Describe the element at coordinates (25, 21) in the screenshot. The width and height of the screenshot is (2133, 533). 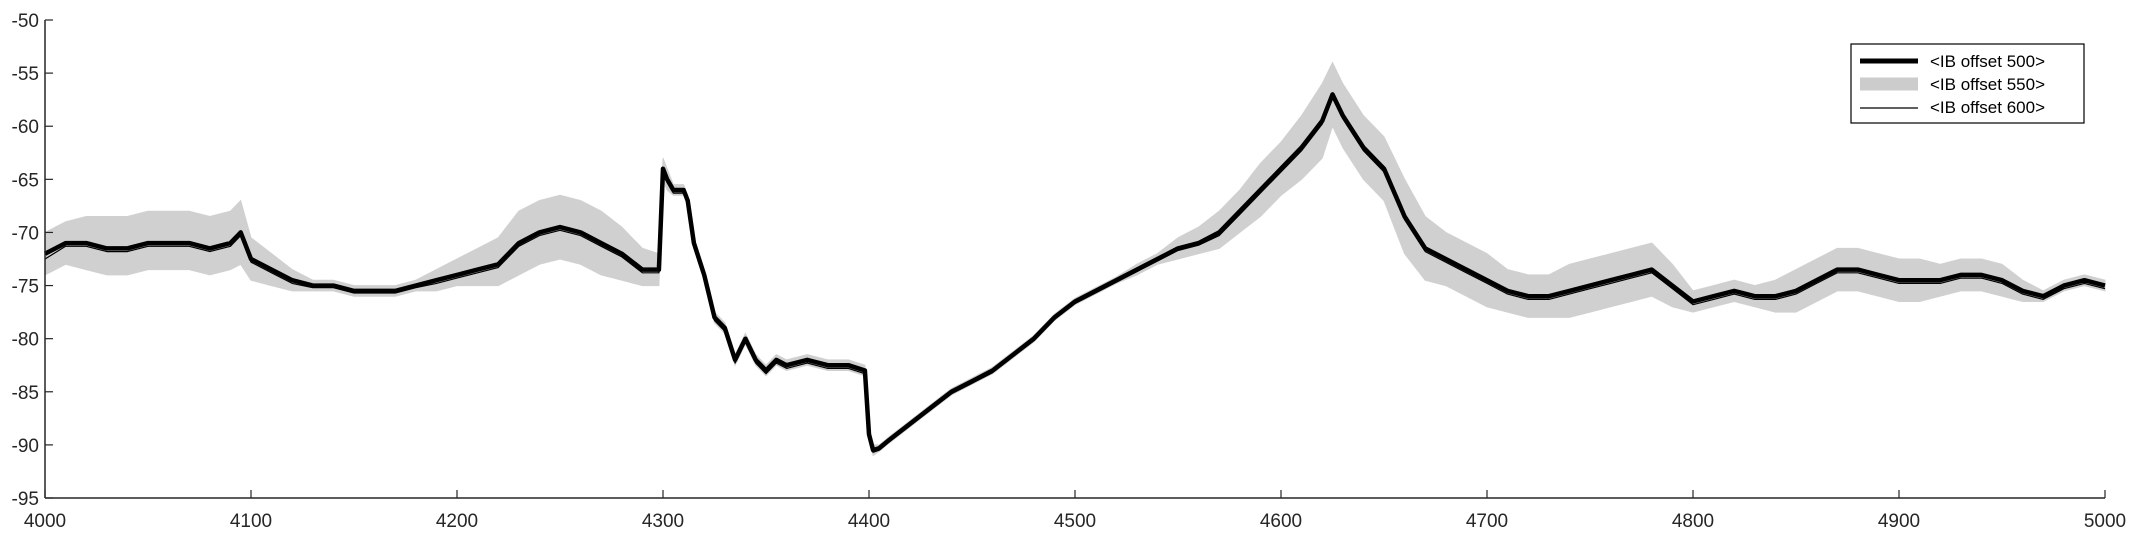
I see `y-tick-label--50: -50` at that location.